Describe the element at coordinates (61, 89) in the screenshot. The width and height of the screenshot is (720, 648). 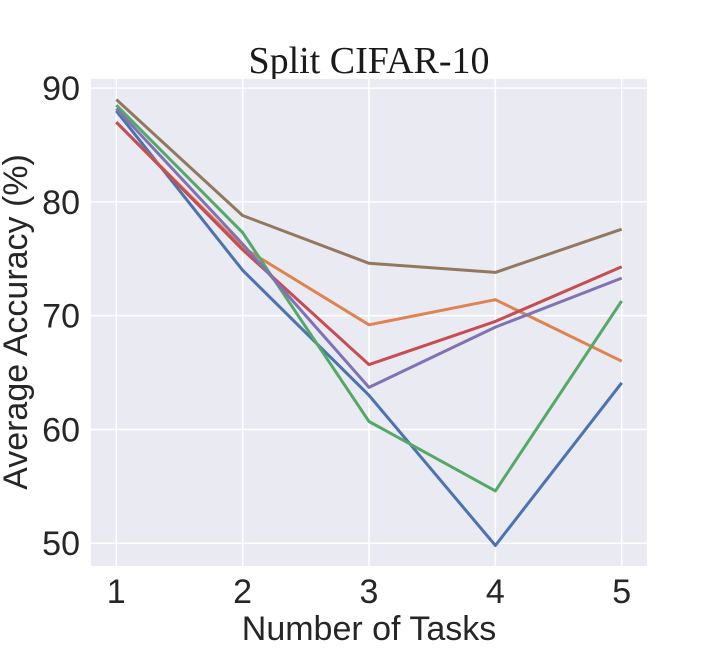
I see `y-tick-label: 90` at that location.